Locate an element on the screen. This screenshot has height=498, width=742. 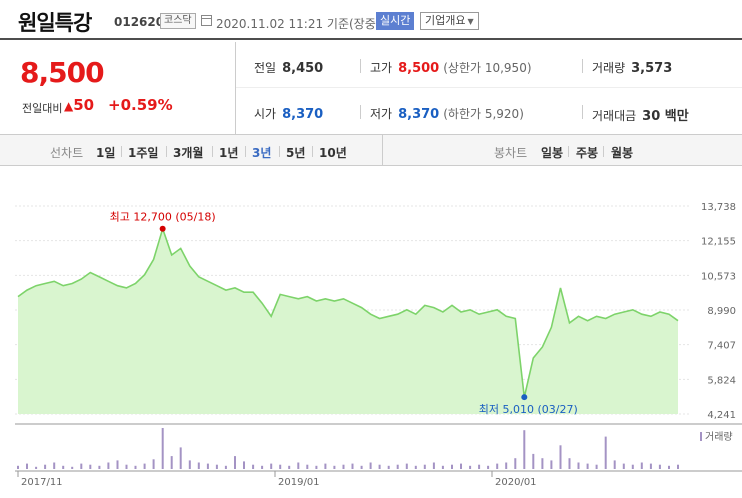
stat-value: 8,500 is located at coordinates (419, 68).